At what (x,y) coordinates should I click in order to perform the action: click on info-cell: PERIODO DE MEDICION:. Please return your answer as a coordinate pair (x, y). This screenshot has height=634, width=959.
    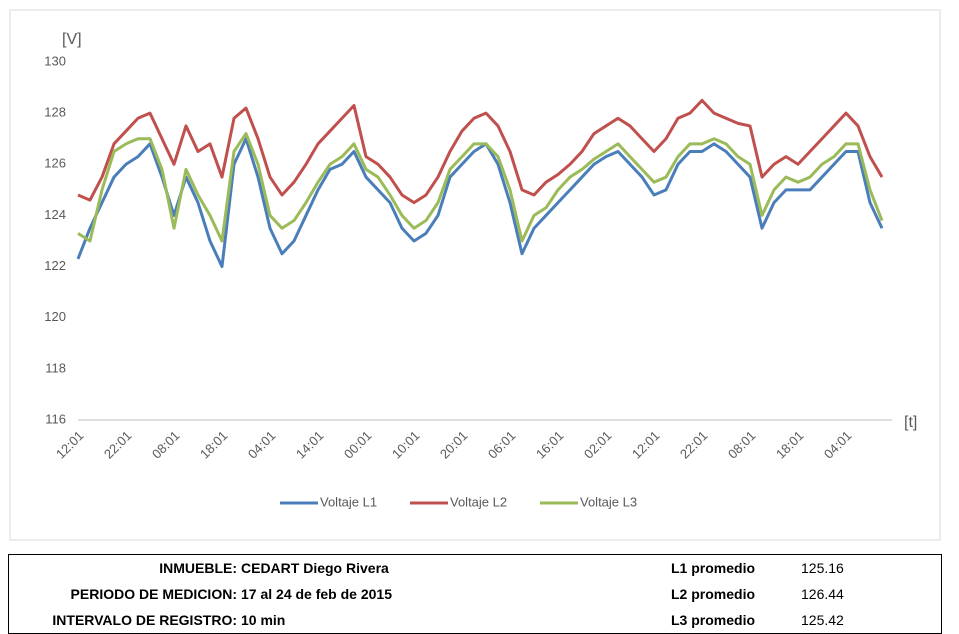
    Looking at the image, I should click on (153, 594).